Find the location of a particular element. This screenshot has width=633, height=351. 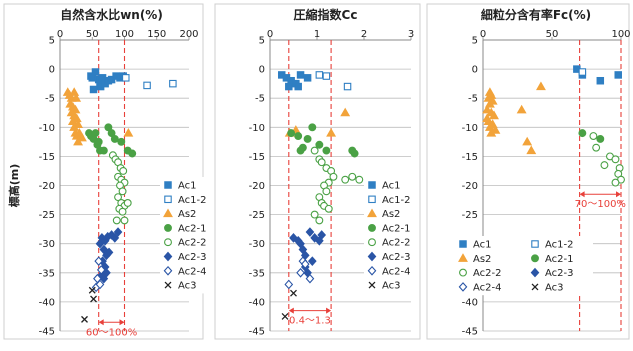

arrowhead-left is located at coordinates (582, 194).